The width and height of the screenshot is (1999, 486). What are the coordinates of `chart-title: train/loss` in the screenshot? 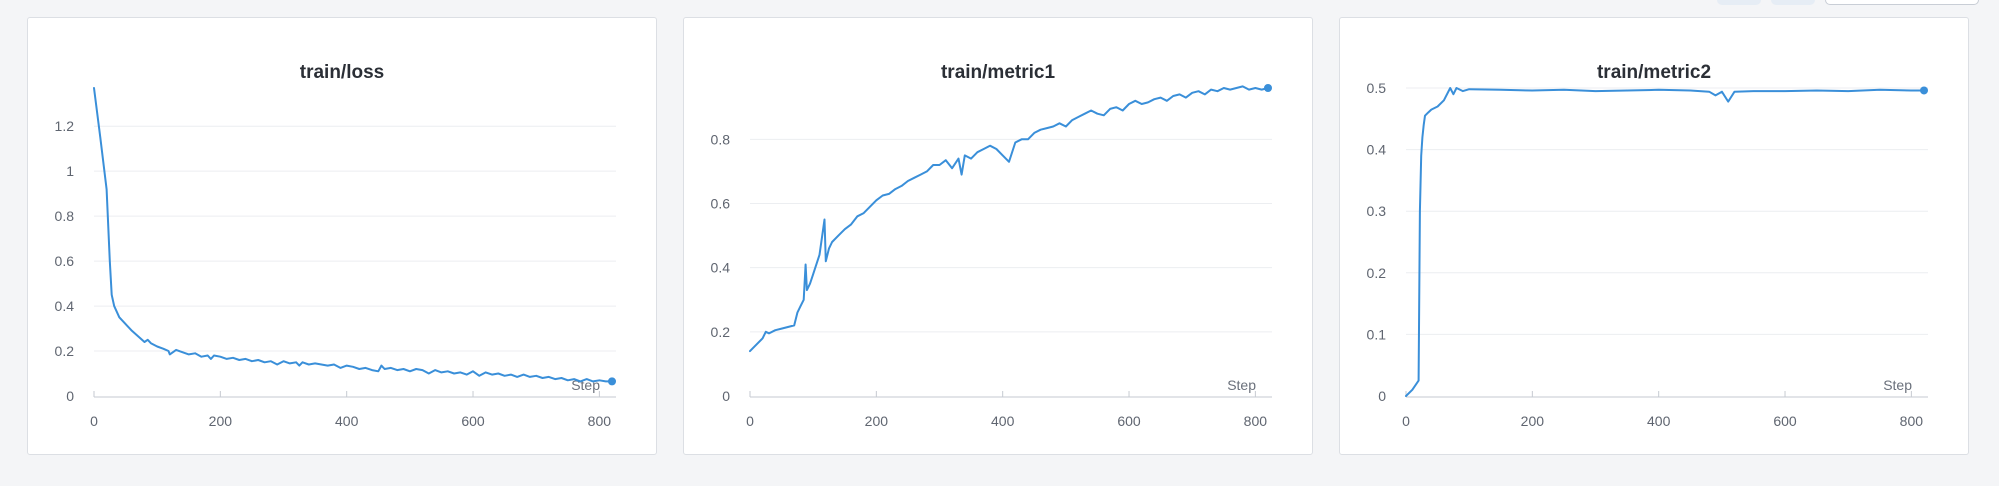 It's located at (342, 72).